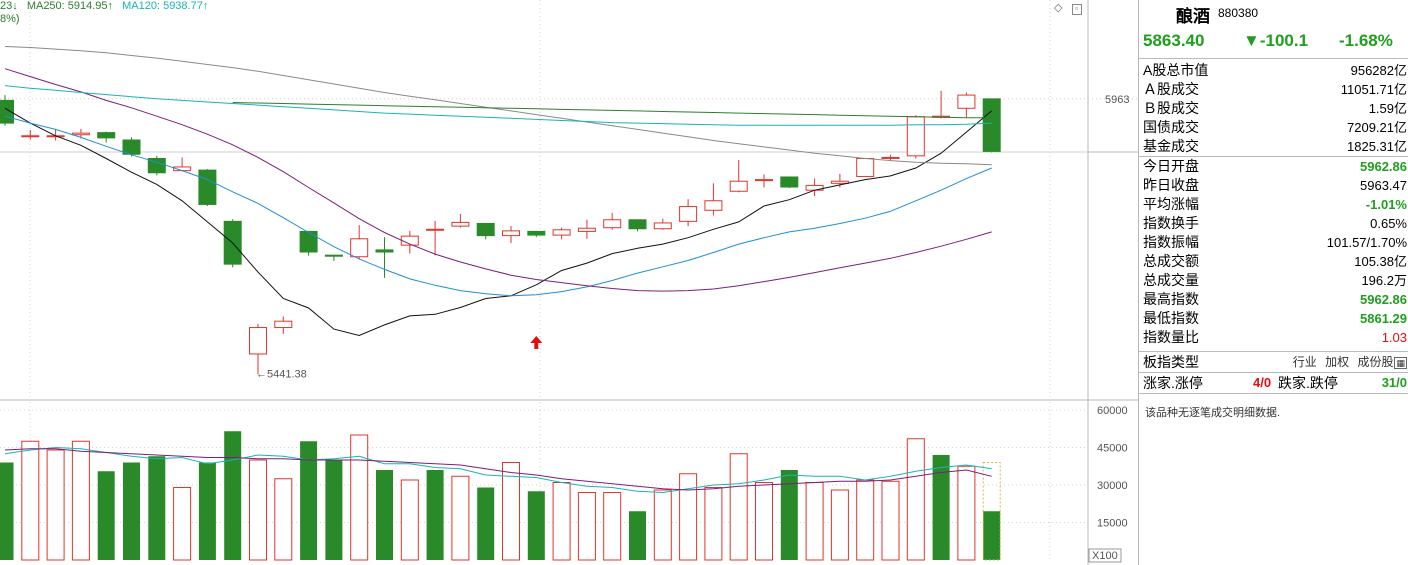 The image size is (1408, 565). Describe the element at coordinates (10, 19) in the screenshot. I see `sub-percent-label: 8%)` at that location.